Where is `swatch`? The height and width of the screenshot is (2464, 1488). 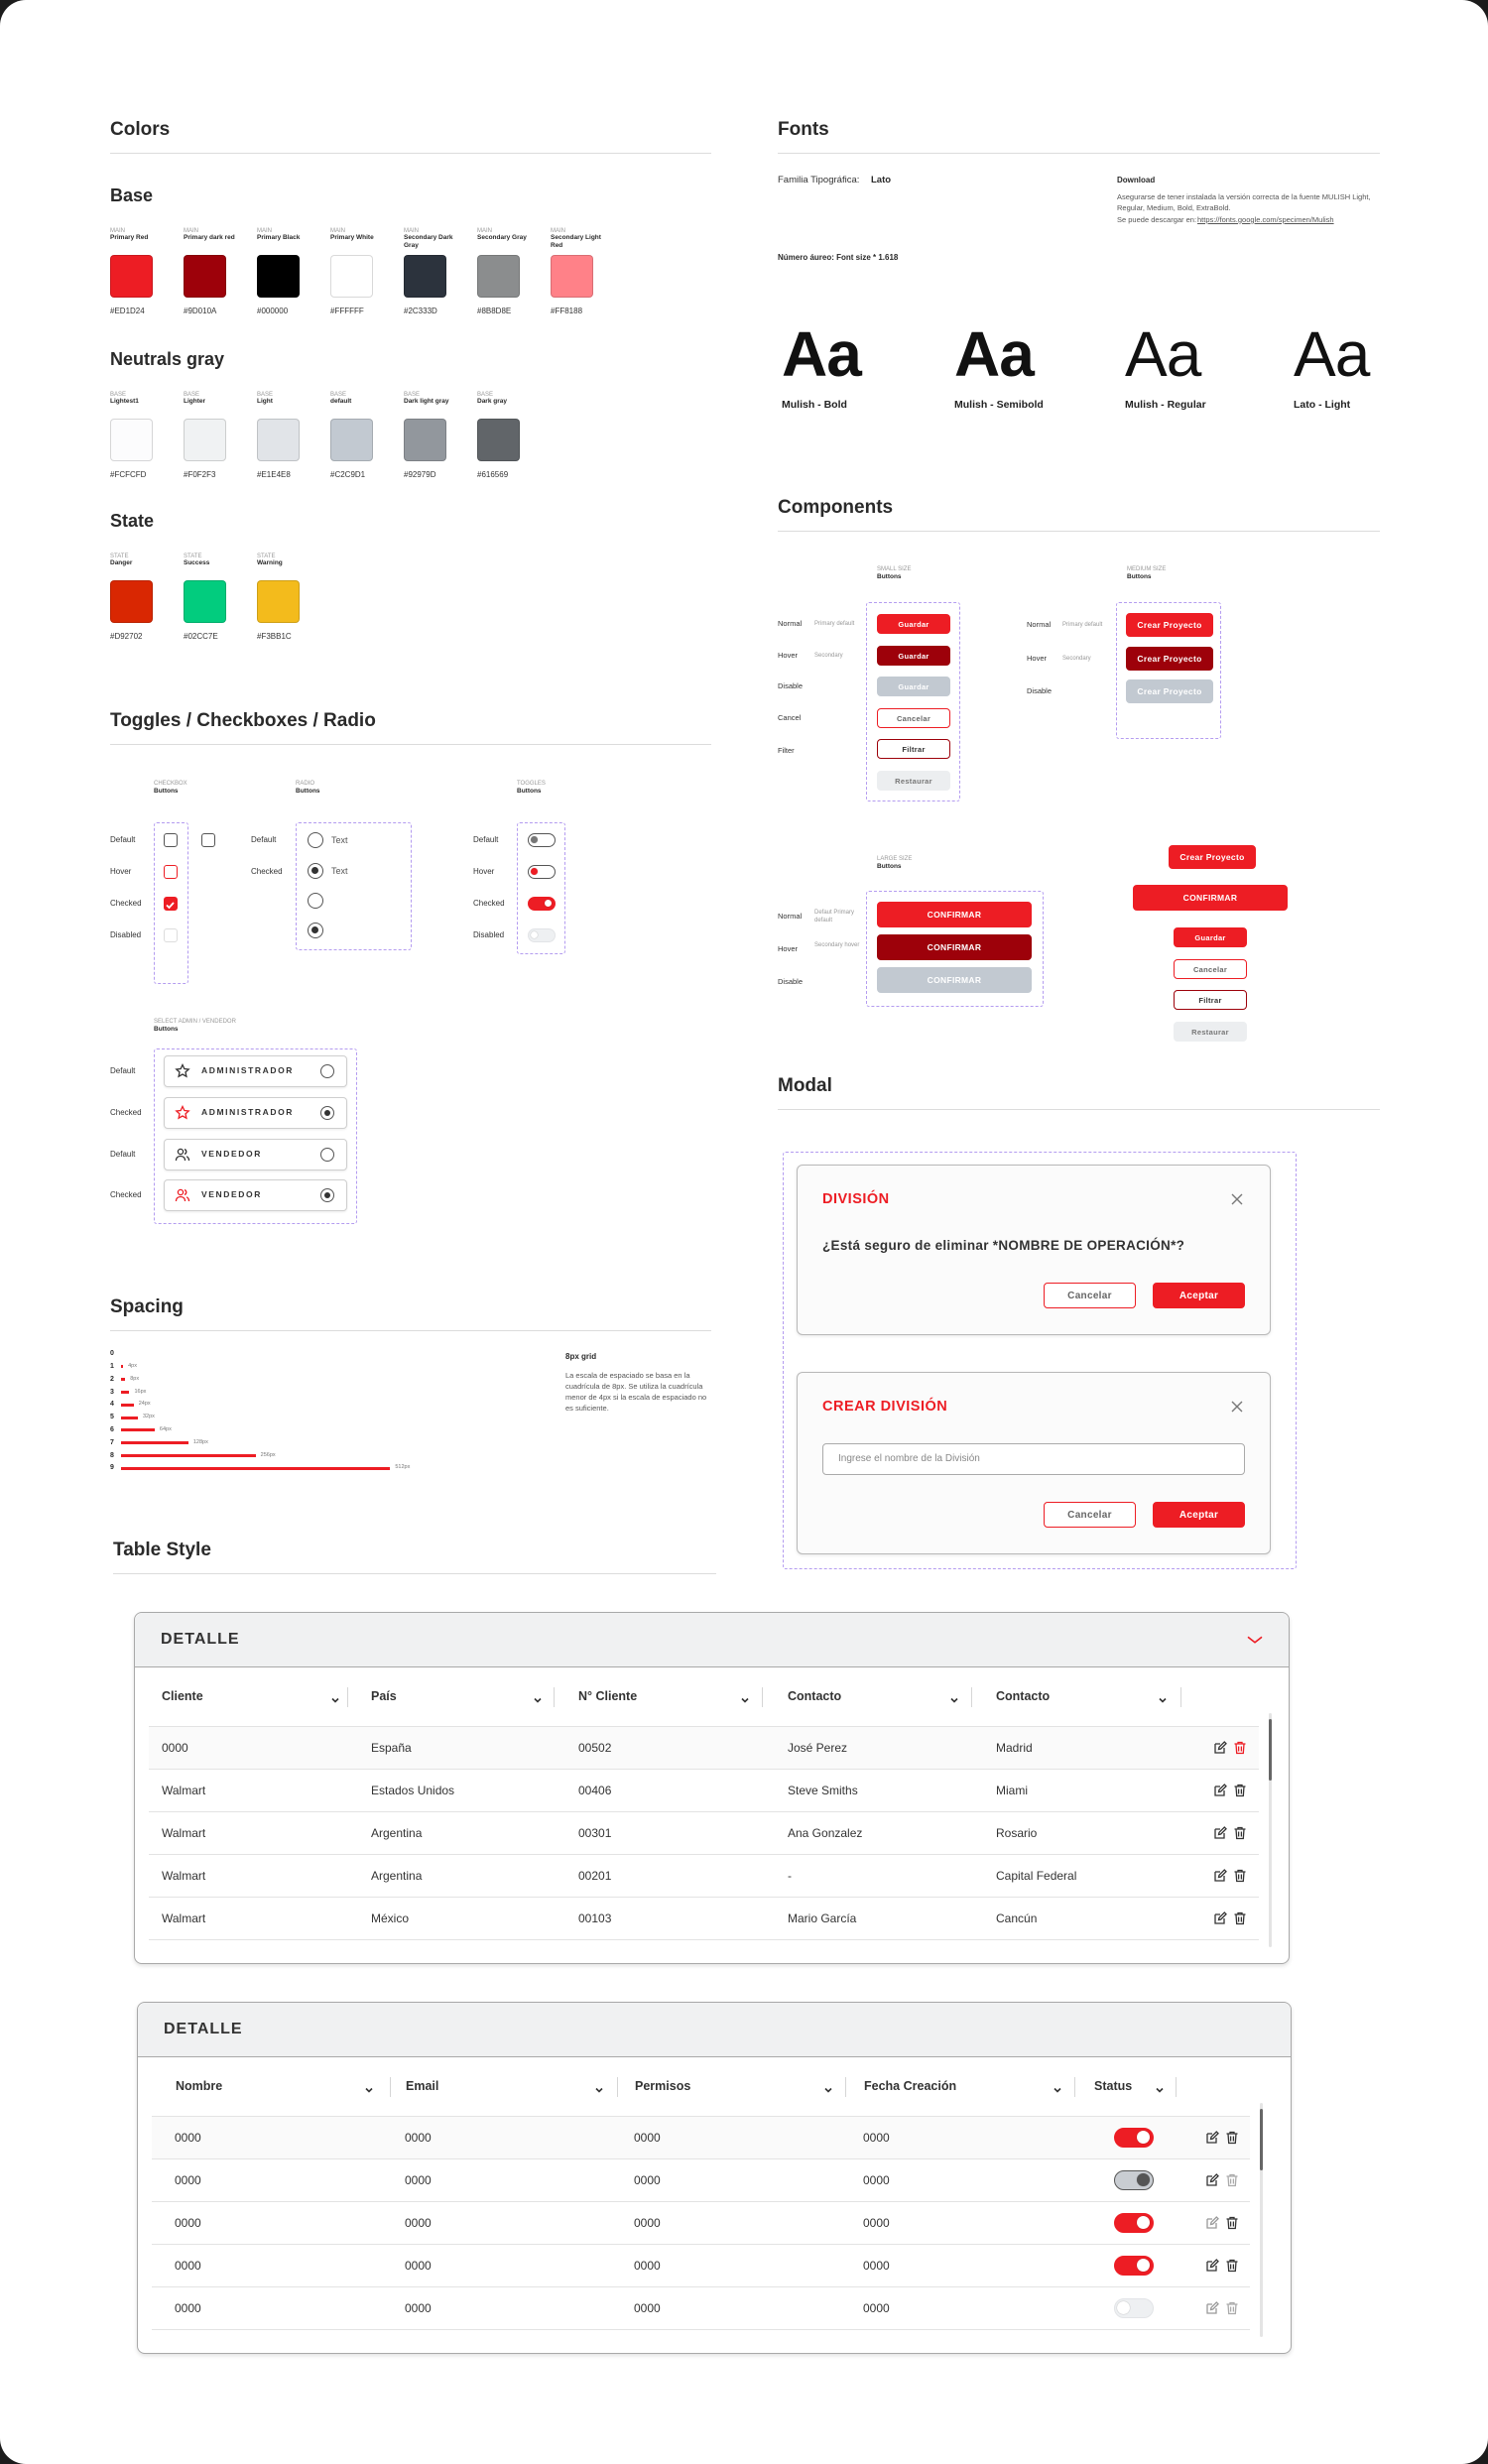
swatch is located at coordinates (278, 601).